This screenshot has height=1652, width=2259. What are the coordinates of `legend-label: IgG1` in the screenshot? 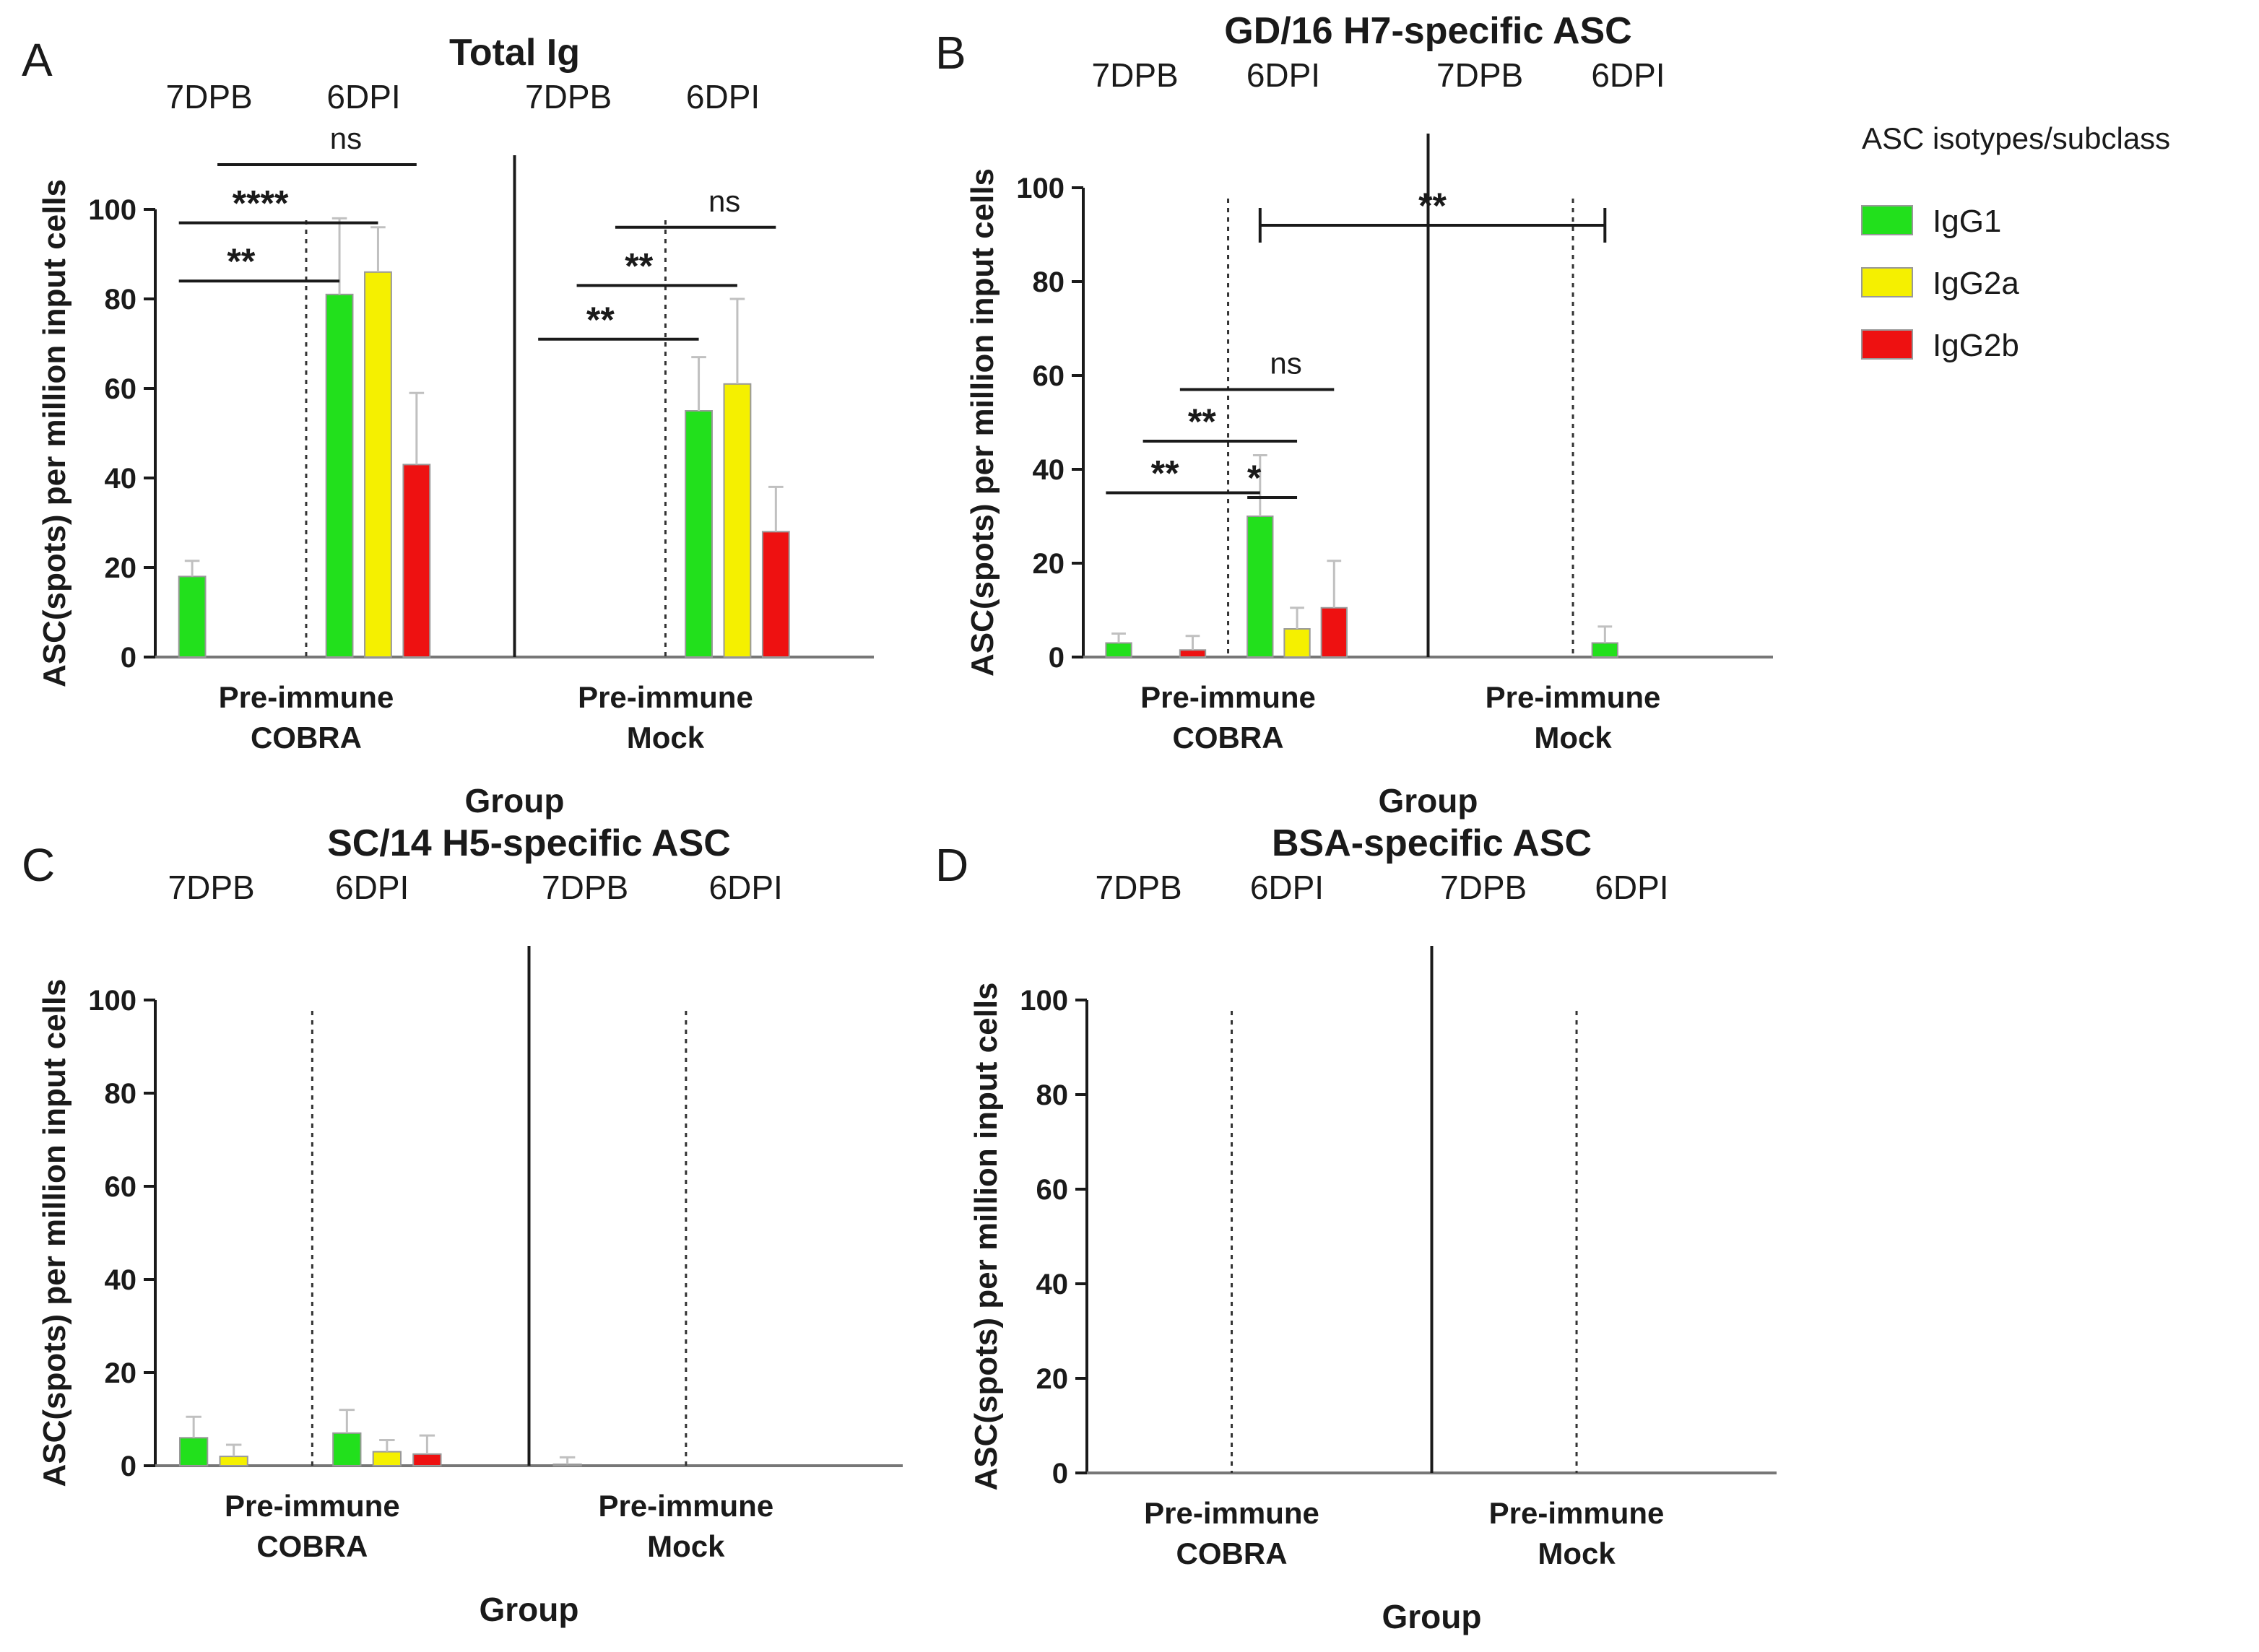 It's located at (1967, 221).